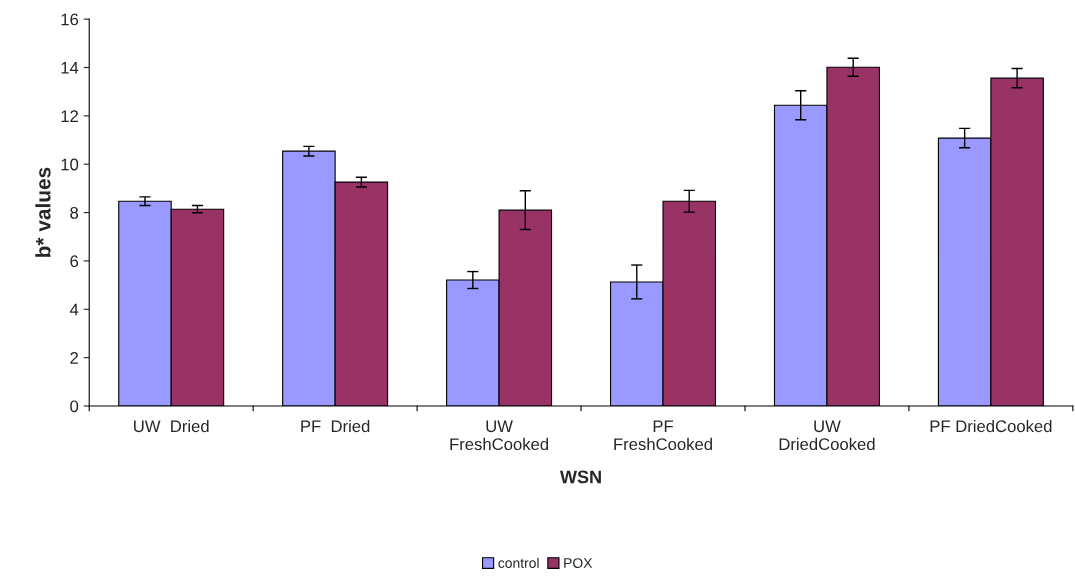 The height and width of the screenshot is (580, 1075). Describe the element at coordinates (991, 426) in the screenshot. I see `x-tick-label: PF DriedCooked` at that location.